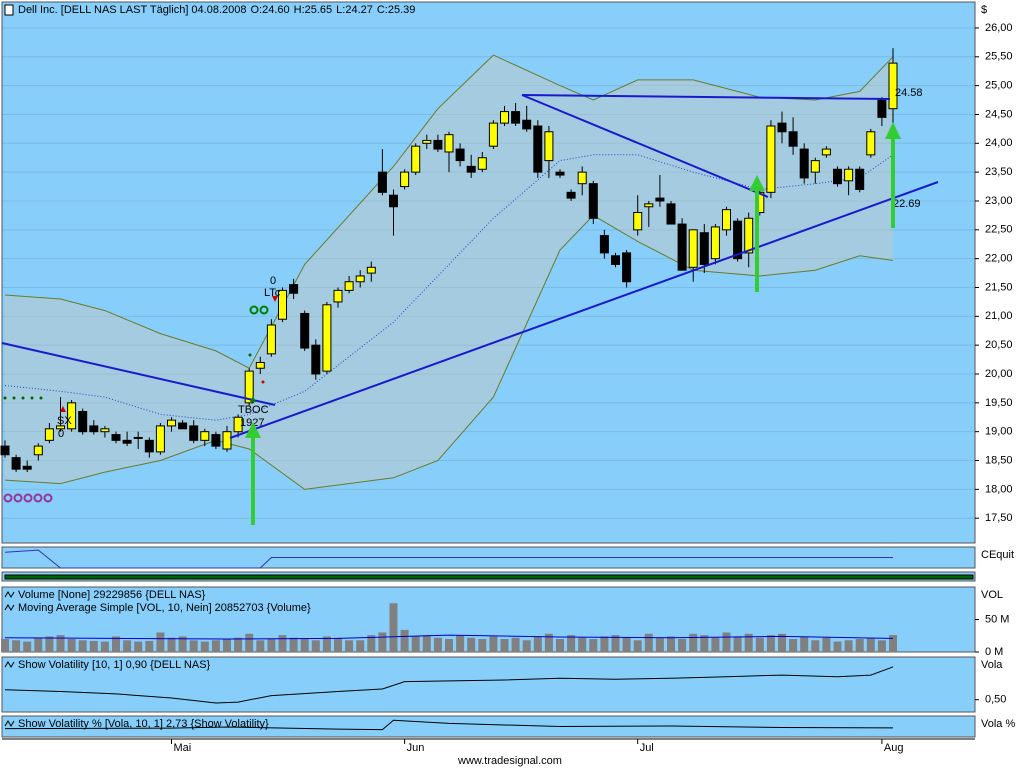 This screenshot has width=1024, height=768. Describe the element at coordinates (994, 652) in the screenshot. I see `y-tick-label: 0 M` at that location.